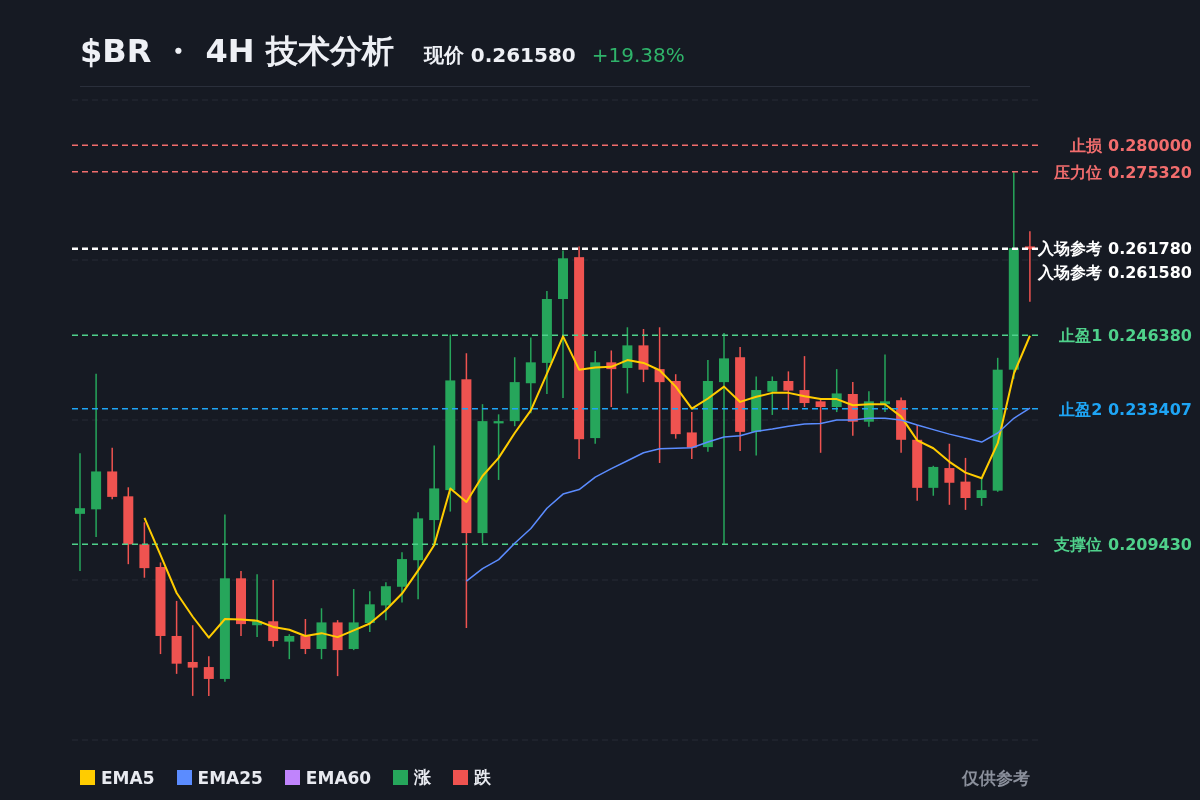 The image size is (1200, 800). Describe the element at coordinates (338, 777) in the screenshot. I see `legend-label: EMA60` at that location.